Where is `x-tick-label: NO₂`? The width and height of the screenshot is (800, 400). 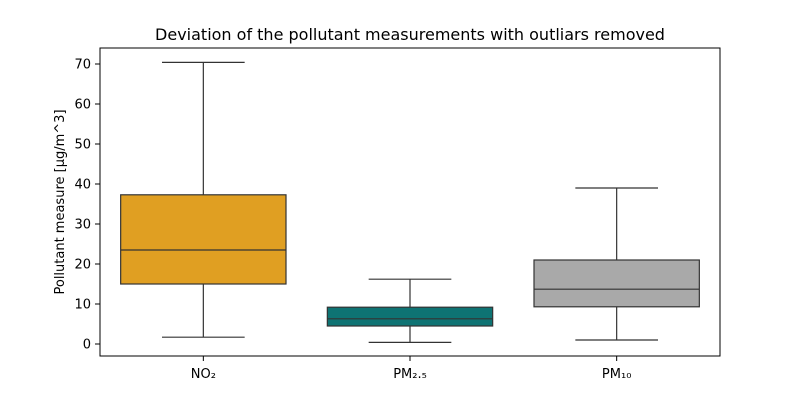
x-tick-label: NO₂ is located at coordinates (203, 374).